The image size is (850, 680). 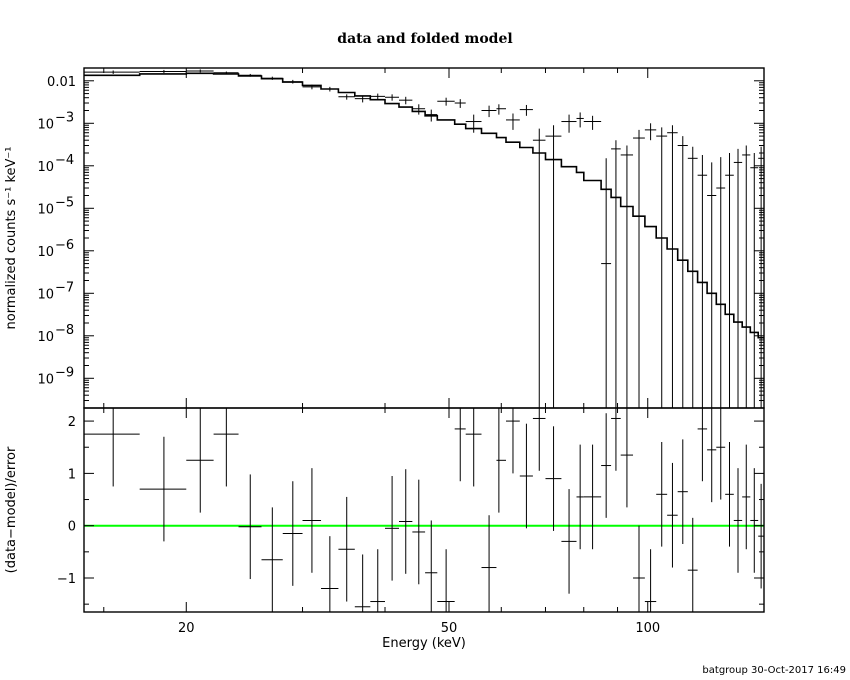 I want to click on y-tick-exponent: −9, so click(x=64, y=372).